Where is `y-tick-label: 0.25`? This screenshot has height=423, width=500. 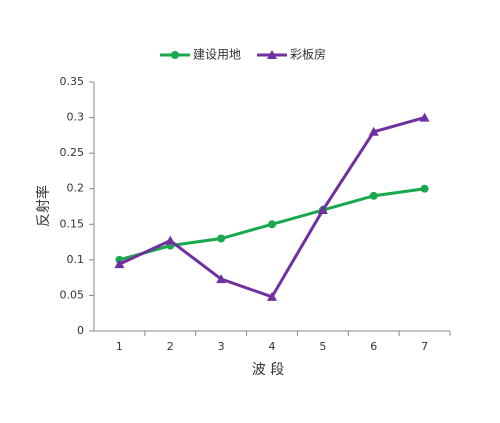
y-tick-label: 0.25 is located at coordinates (72, 152).